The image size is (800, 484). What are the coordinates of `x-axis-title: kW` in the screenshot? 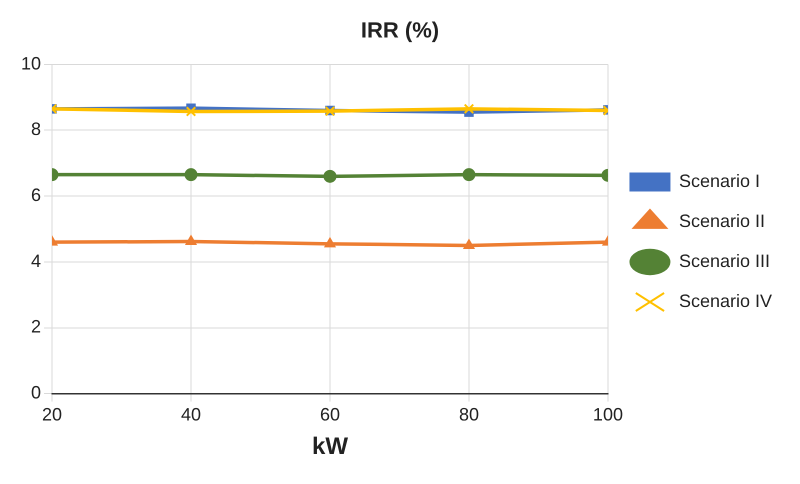 It's located at (330, 446).